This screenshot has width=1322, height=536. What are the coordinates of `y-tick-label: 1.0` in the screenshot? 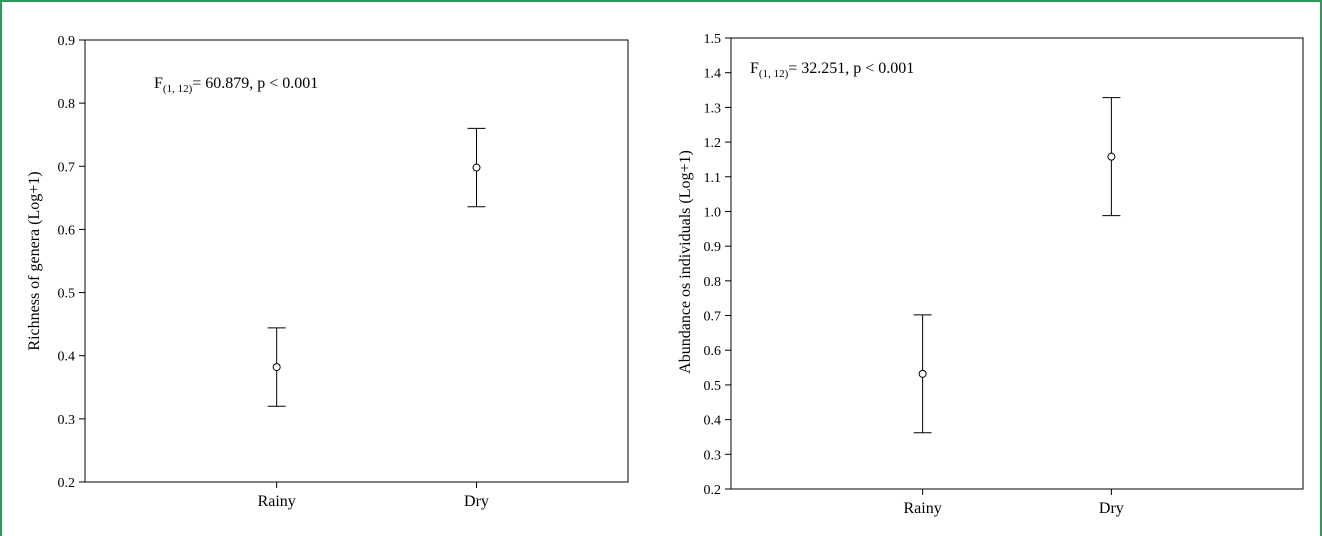 It's located at (713, 212).